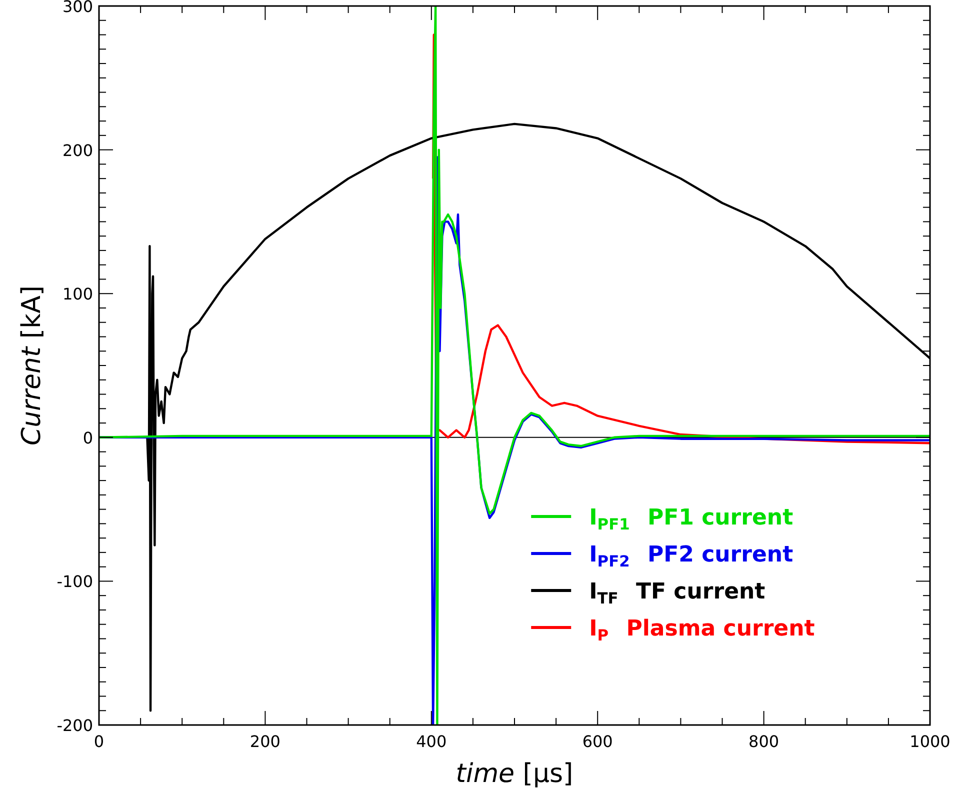  Describe the element at coordinates (77, 294) in the screenshot. I see `y-tick-label: 100` at that location.